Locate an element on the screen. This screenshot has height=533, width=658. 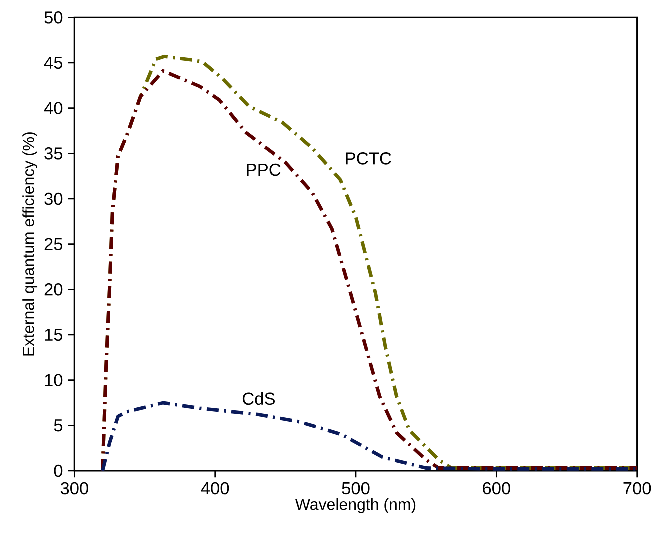
y-tick-label: 15 is located at coordinates (54, 335).